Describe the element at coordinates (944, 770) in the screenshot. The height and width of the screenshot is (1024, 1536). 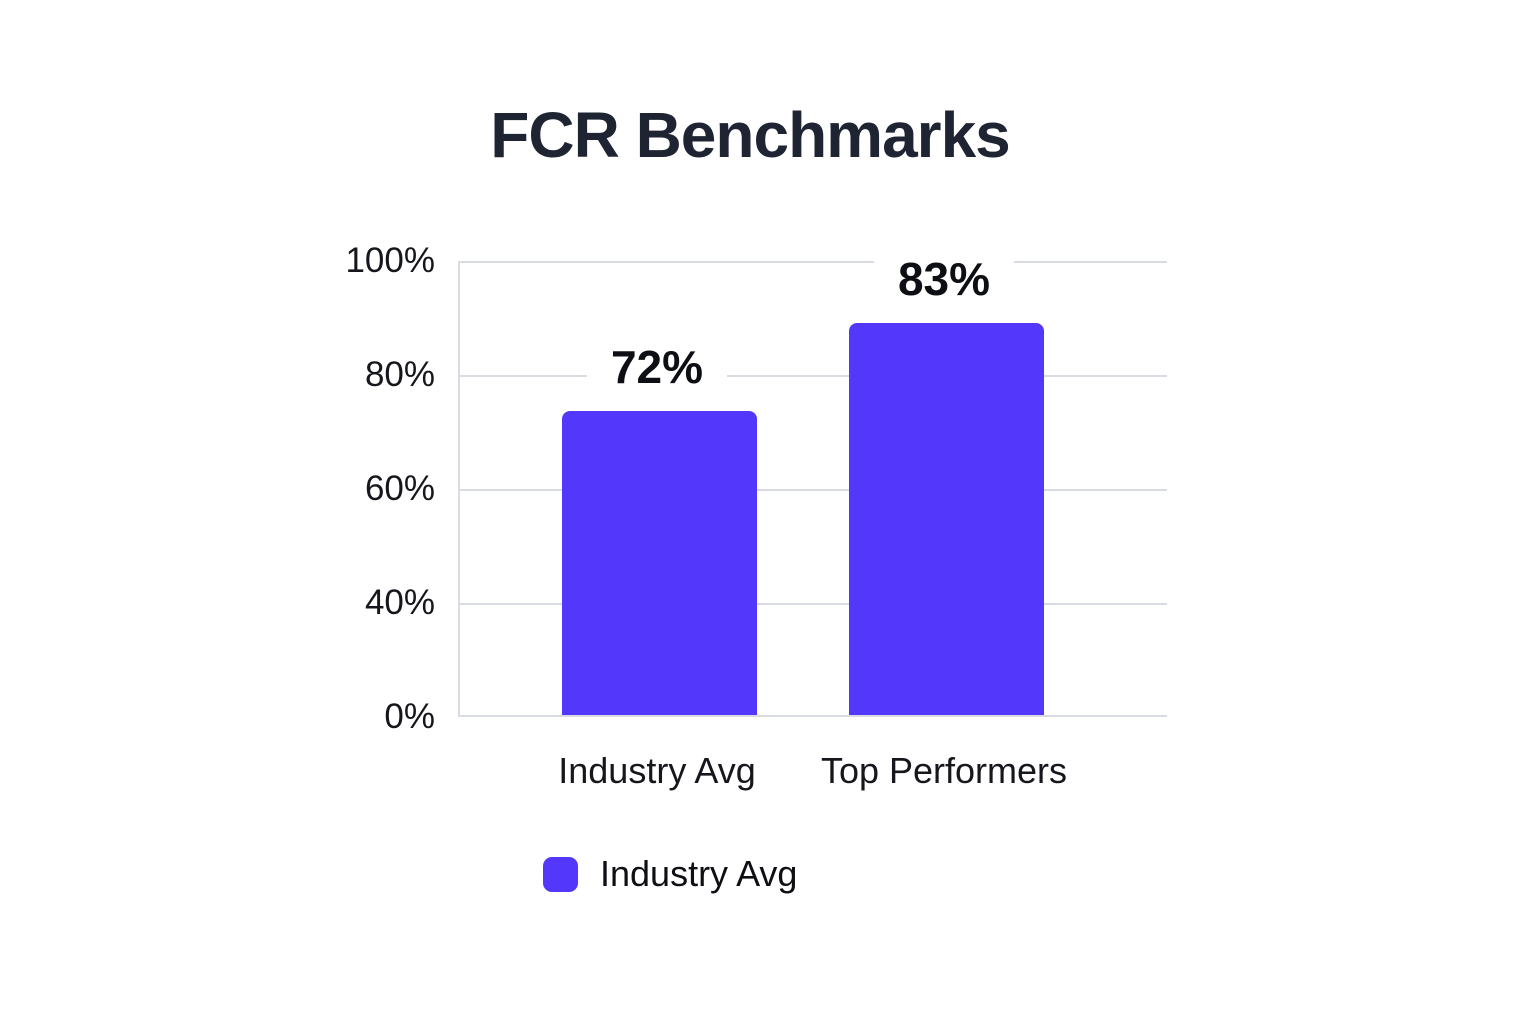
I see `x-axis-category-label: Top Performers` at that location.